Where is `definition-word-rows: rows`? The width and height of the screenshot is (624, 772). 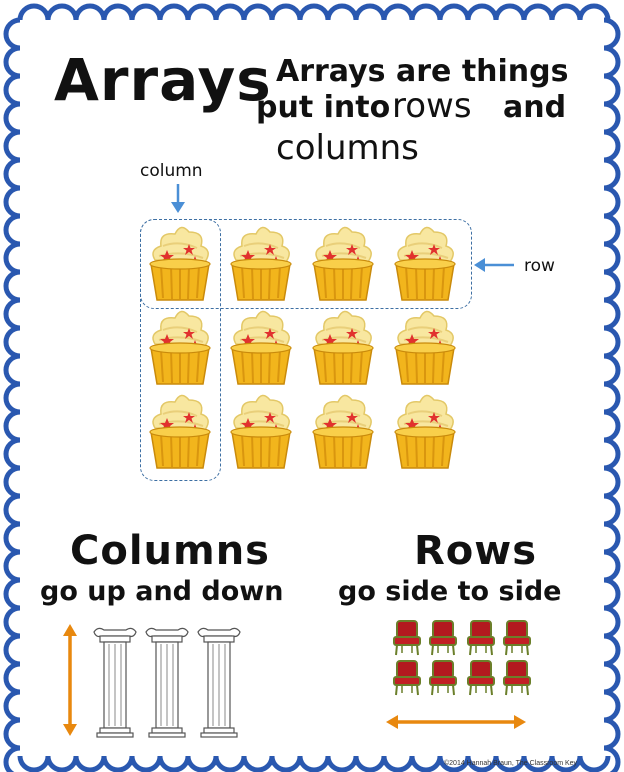
definition-word-rows: rows is located at coordinates (432, 106).